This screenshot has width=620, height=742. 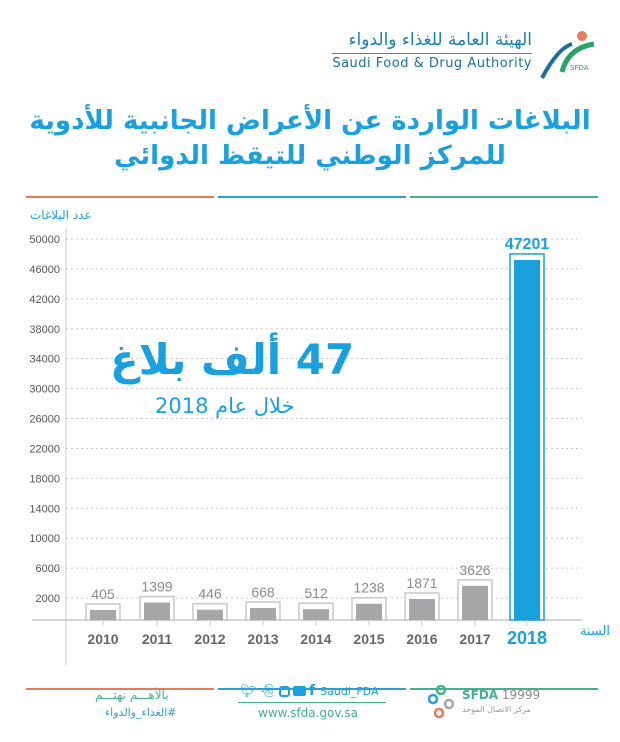 What do you see at coordinates (61, 215) in the screenshot?
I see `y-axis-label: عدد البلاغات` at bounding box center [61, 215].